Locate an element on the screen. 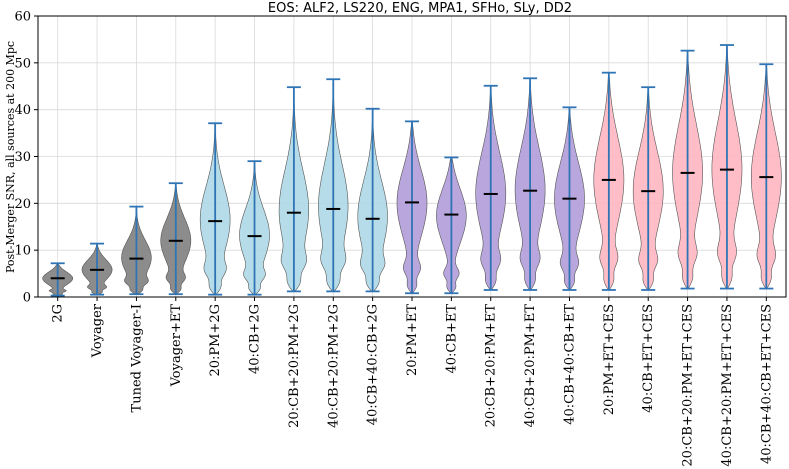  x-tick-label: 2G is located at coordinates (58, 313).